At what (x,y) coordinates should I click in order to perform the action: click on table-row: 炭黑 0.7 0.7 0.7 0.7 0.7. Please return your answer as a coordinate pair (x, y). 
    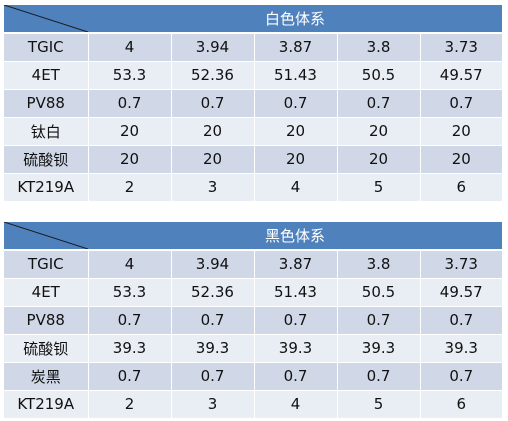
    Looking at the image, I should click on (253, 376).